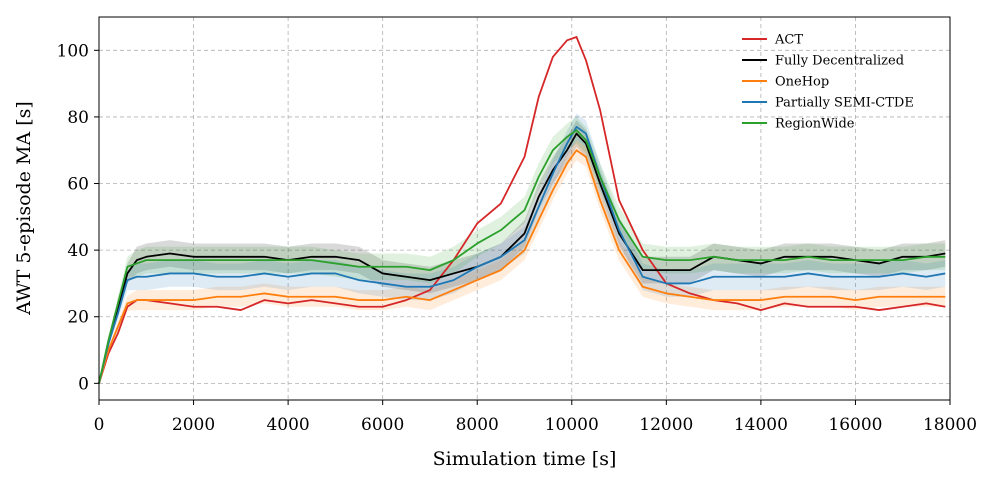 The image size is (996, 486). I want to click on y-tick-label: 20, so click(78, 318).